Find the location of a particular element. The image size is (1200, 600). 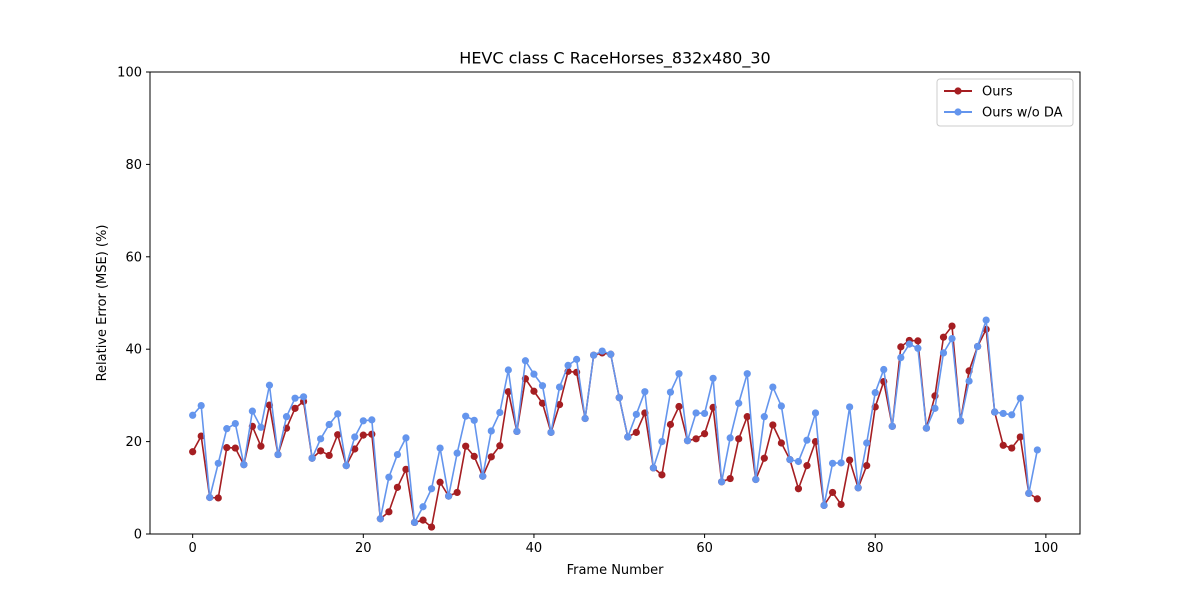

x-axis: 0 20 40 60 80 100 is located at coordinates (623, 545).